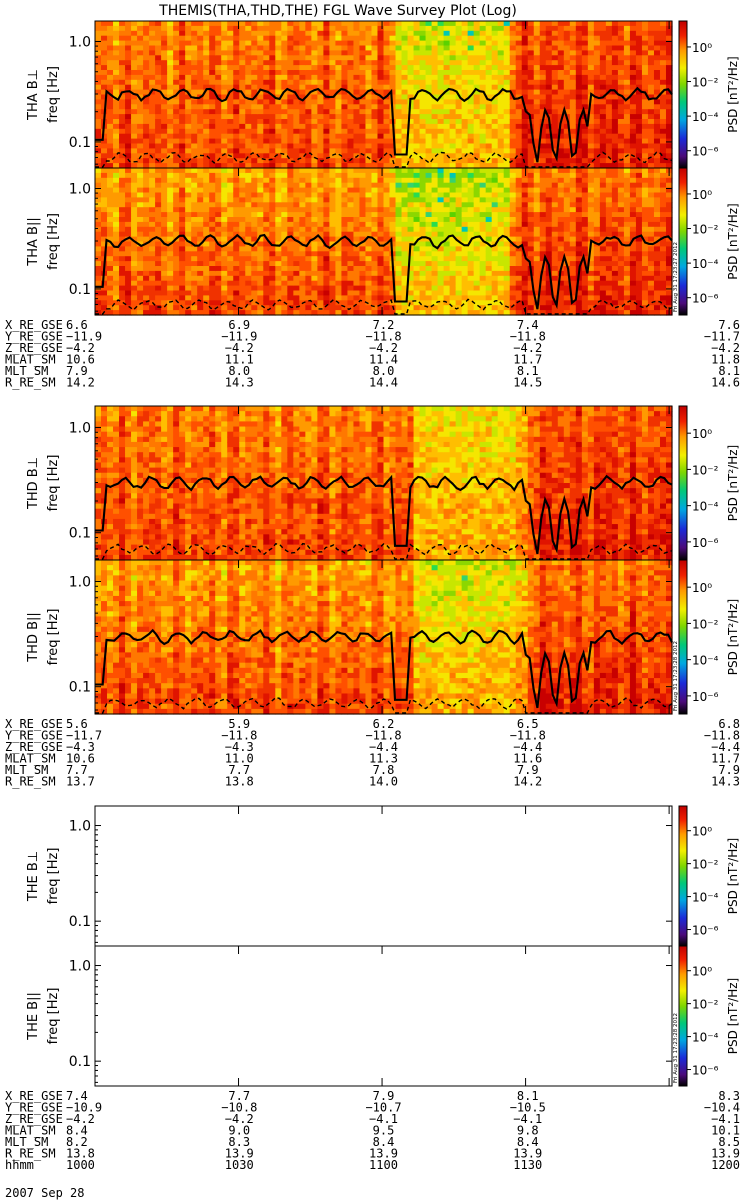 The image size is (750, 1200). Describe the element at coordinates (527, 360) in the screenshot. I see `ephemeris-value: 11.7` at that location.